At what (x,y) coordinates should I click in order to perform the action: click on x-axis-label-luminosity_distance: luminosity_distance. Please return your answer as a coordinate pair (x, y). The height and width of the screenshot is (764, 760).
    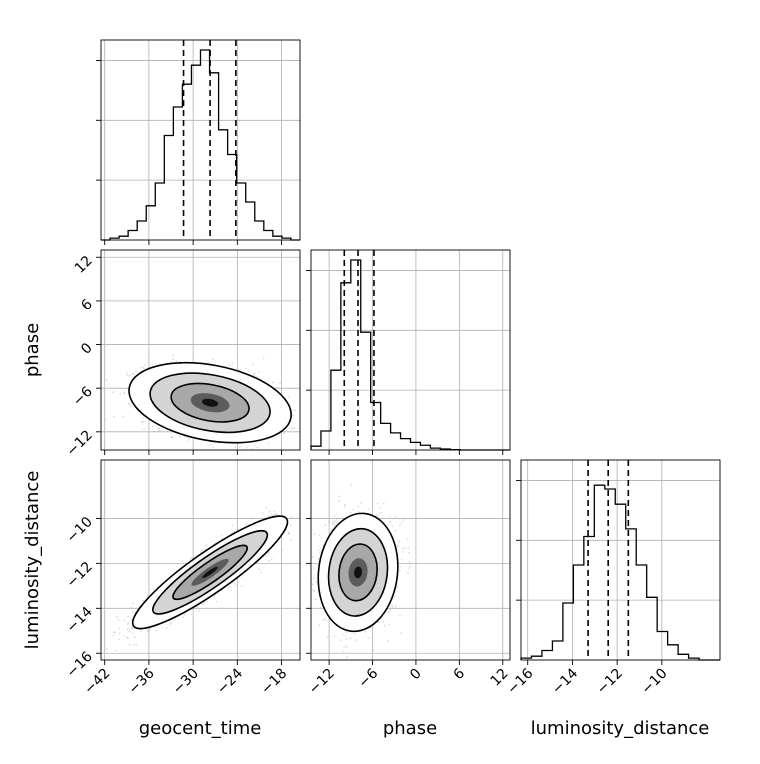
    Looking at the image, I should click on (620, 728).